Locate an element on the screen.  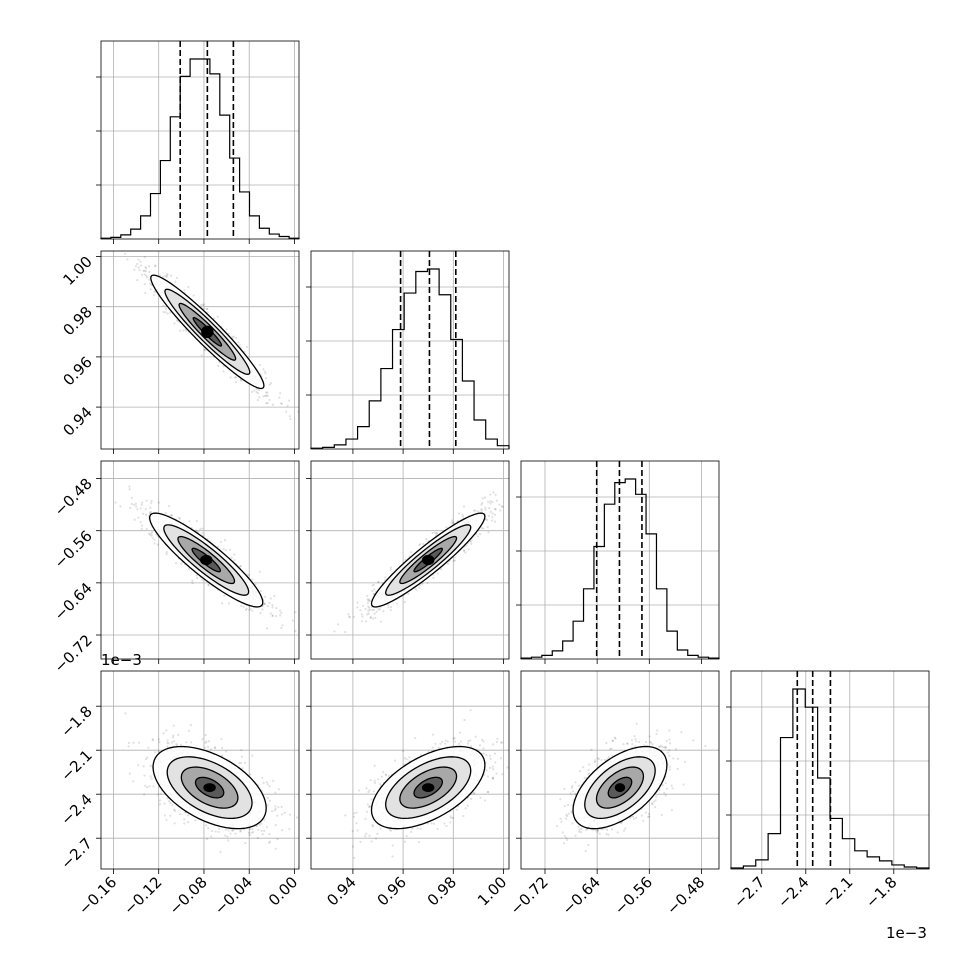
x-tick-label: −1.8 is located at coordinates (881, 892).